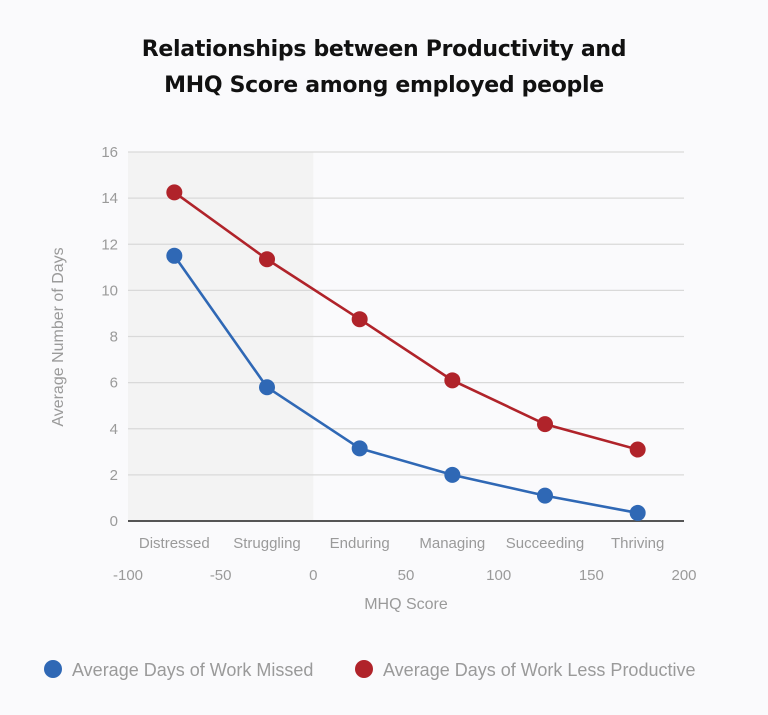 This screenshot has width=768, height=715. What do you see at coordinates (360, 543) in the screenshot?
I see `category-label: Enduring` at bounding box center [360, 543].